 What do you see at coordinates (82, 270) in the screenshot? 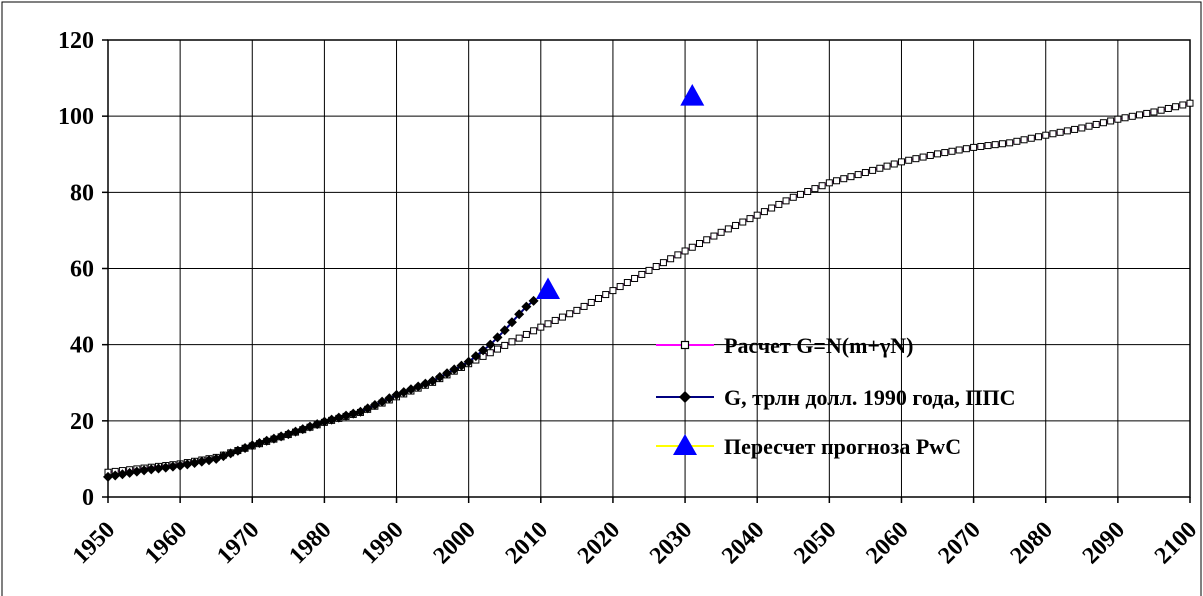
I see `y-tick-label: 60` at bounding box center [82, 270].